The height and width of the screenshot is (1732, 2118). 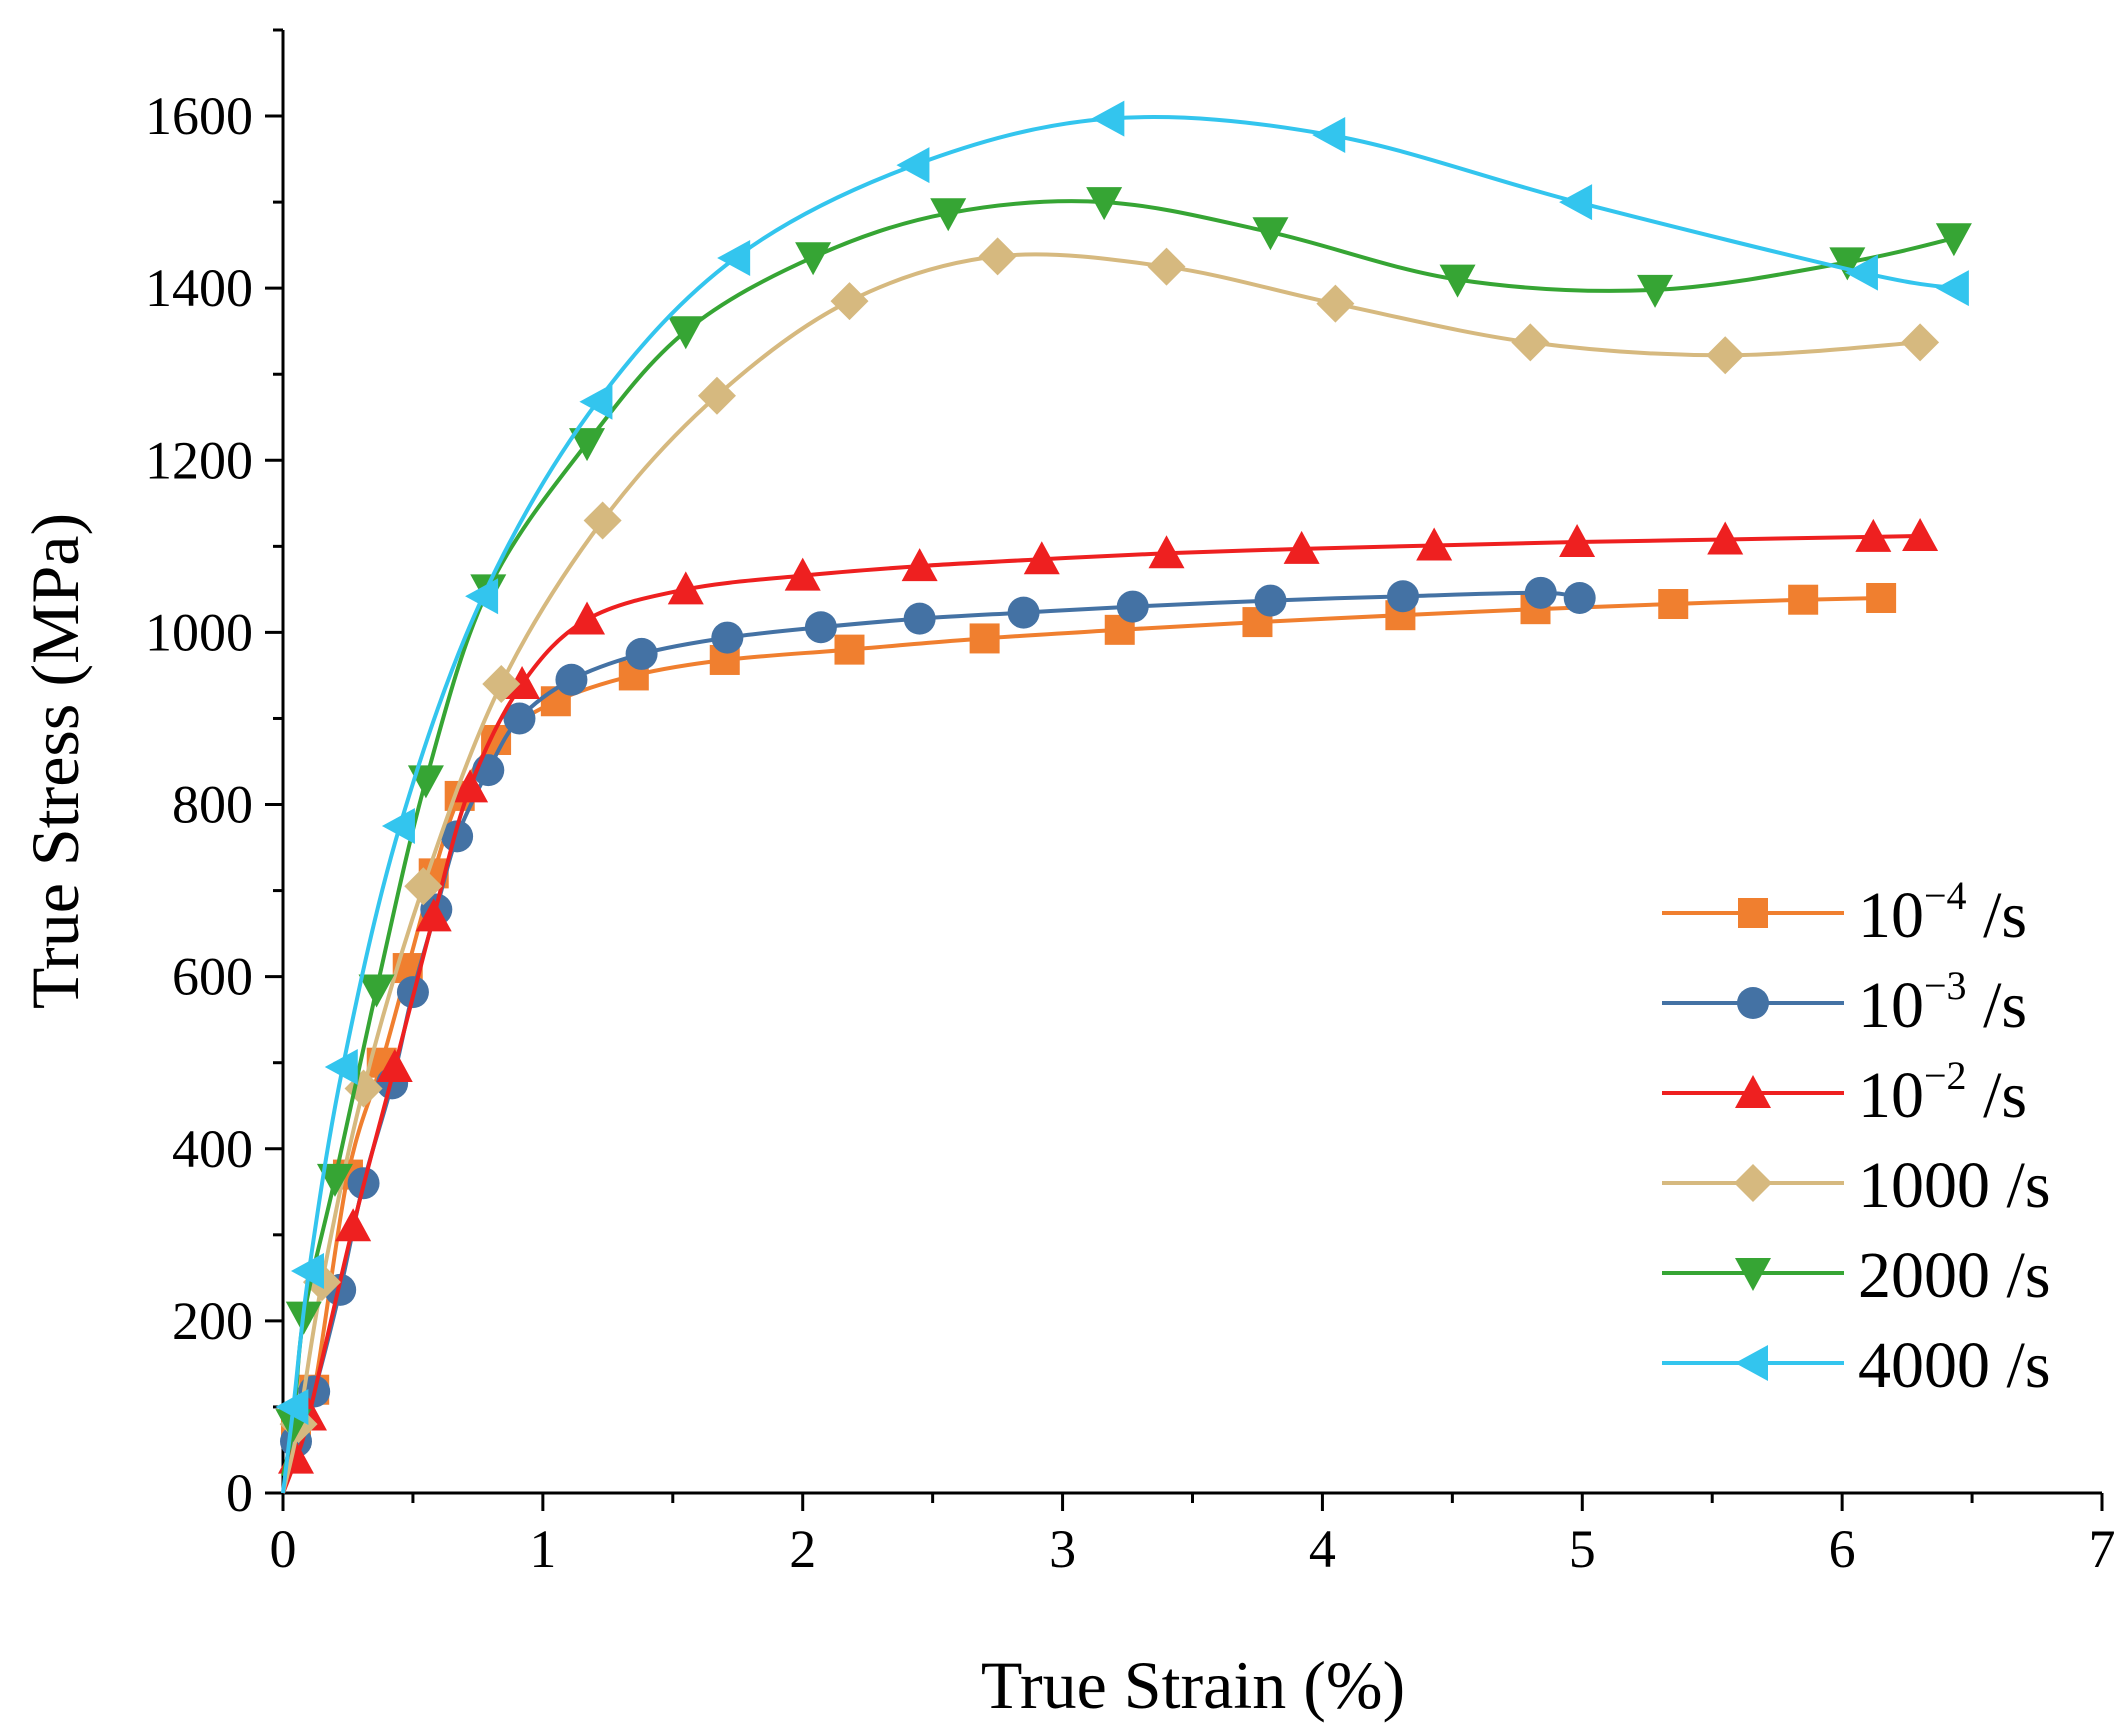 I want to click on legend-label-sup: −2, so click(x=1945, y=1075).